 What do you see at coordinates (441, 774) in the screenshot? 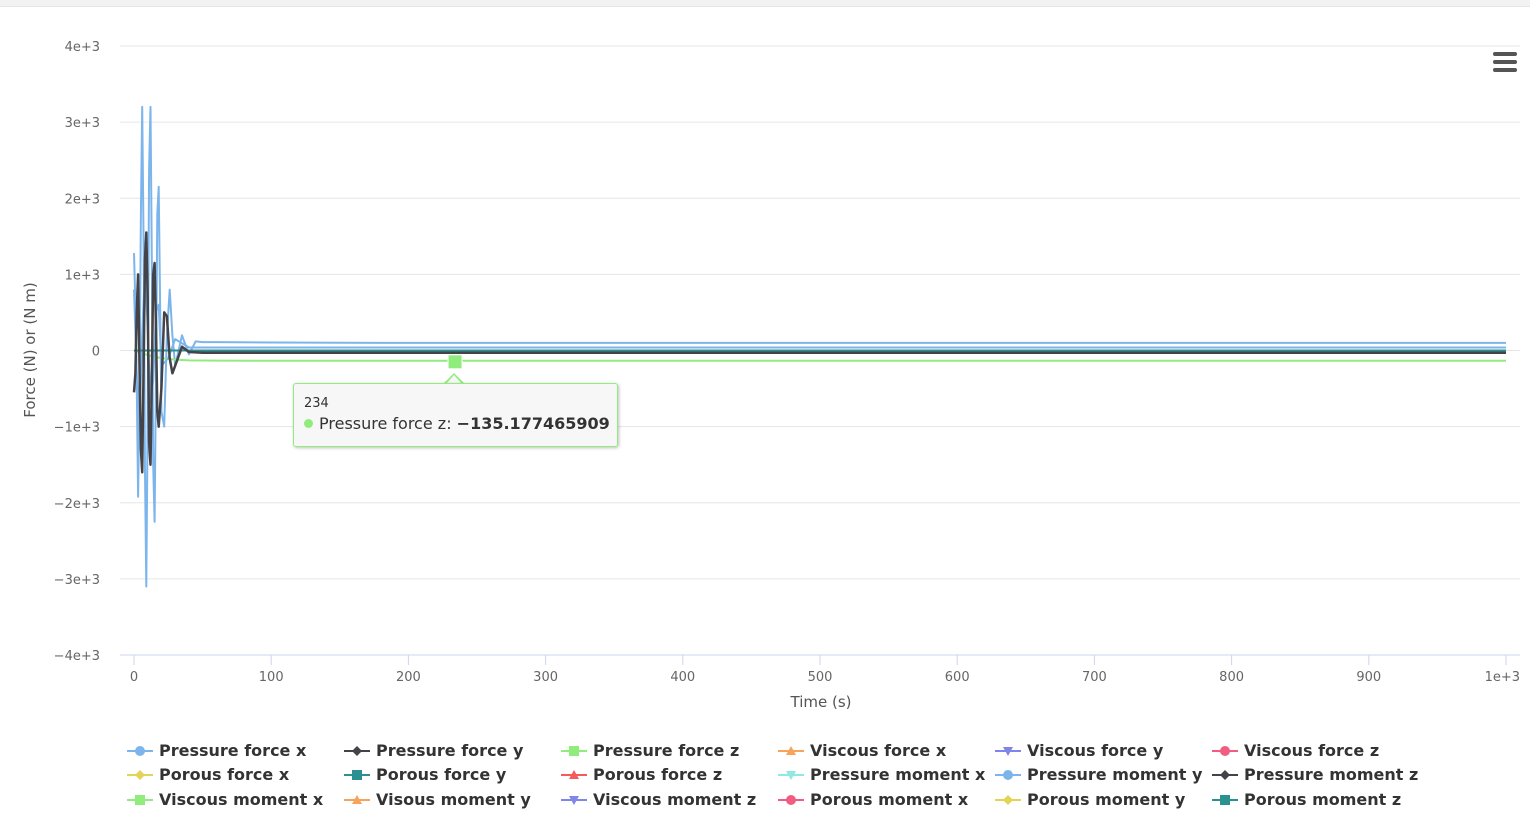
I see `legend-label: Porous force y` at bounding box center [441, 774].